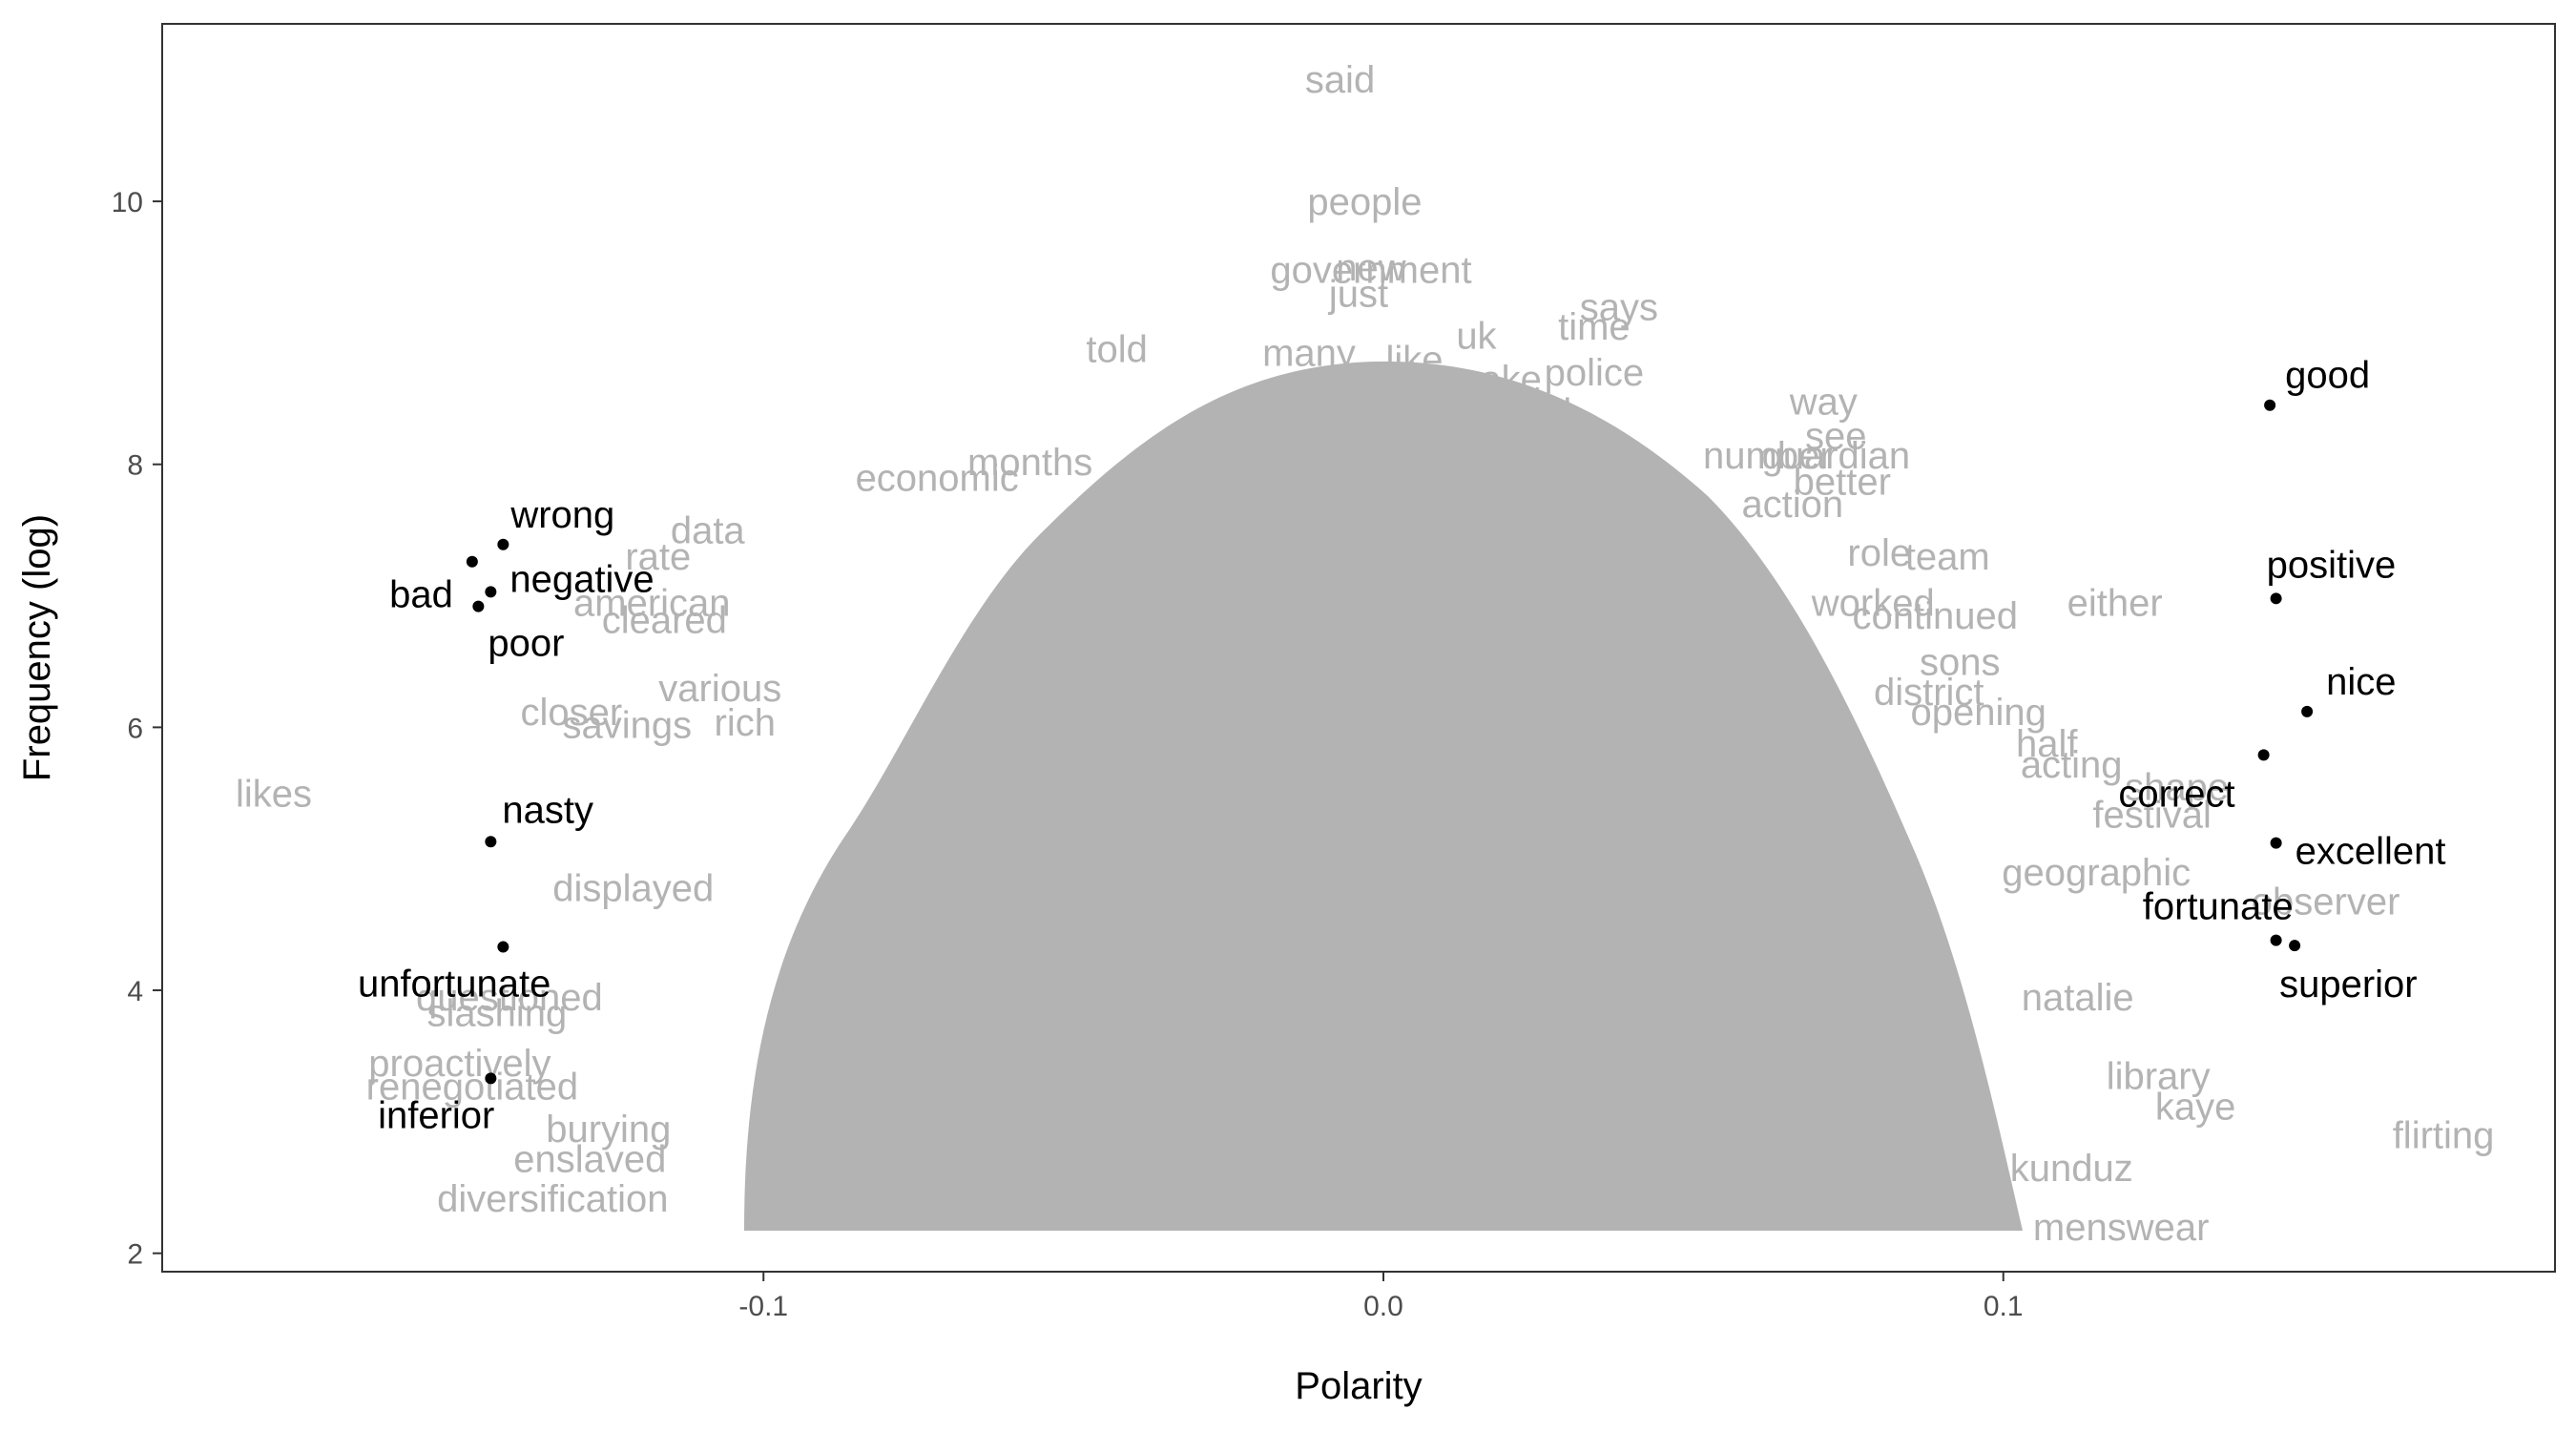  What do you see at coordinates (436, 1115) in the screenshot?
I see `key-word-label: inferior` at bounding box center [436, 1115].